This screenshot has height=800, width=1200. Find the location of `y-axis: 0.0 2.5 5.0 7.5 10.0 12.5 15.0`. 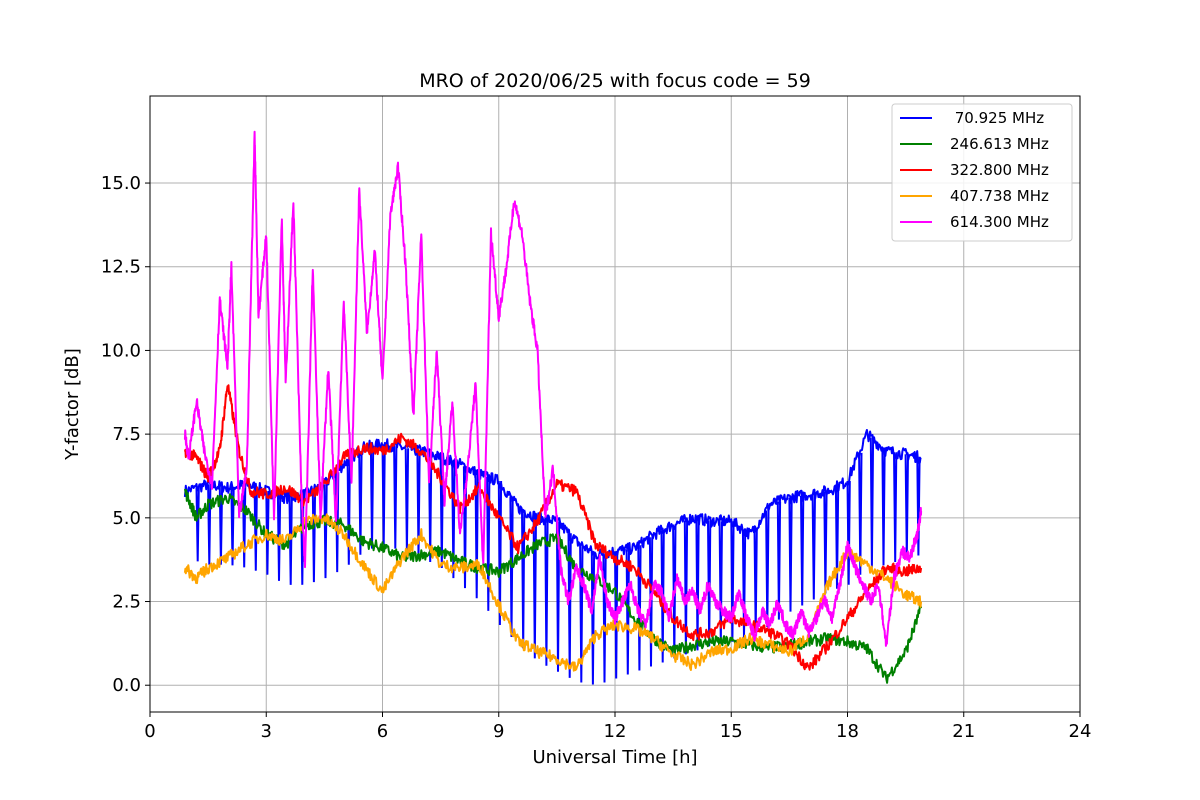

y-axis: 0.0 2.5 5.0 7.5 10.0 12.5 15.0 is located at coordinates (125, 434).